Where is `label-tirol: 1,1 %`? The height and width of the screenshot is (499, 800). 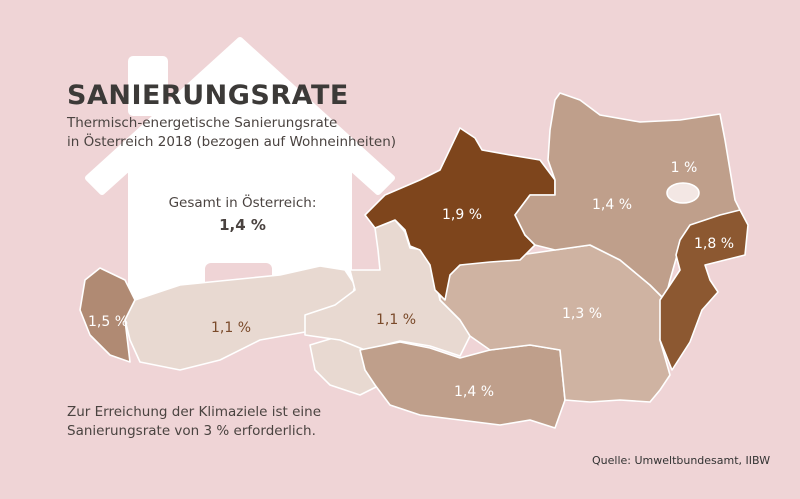 label-tirol: 1,1 % is located at coordinates (231, 328).